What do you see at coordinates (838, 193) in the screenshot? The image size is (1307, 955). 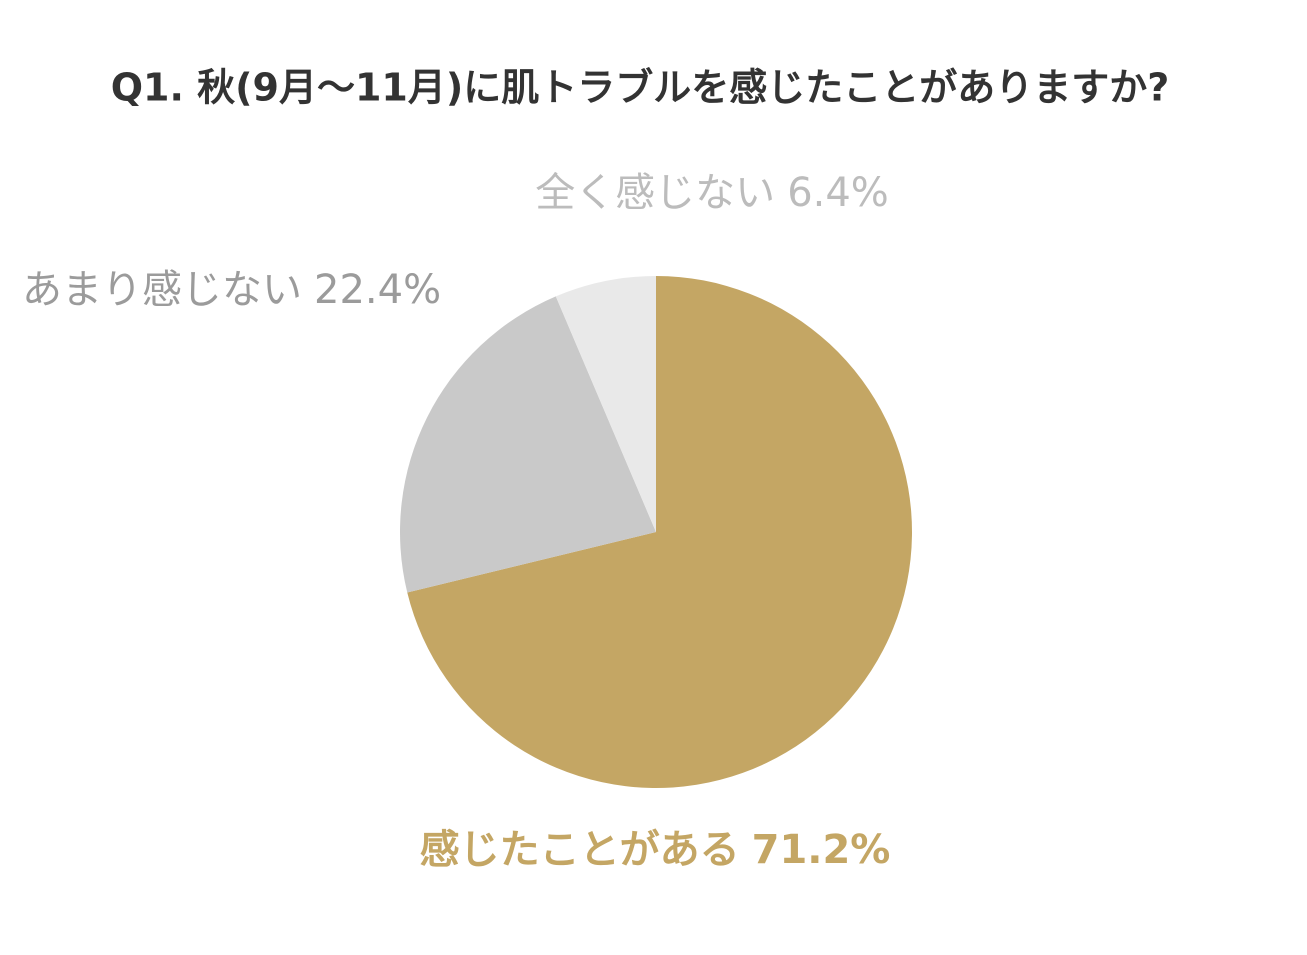 I see `slice-value: 6.4%` at bounding box center [838, 193].